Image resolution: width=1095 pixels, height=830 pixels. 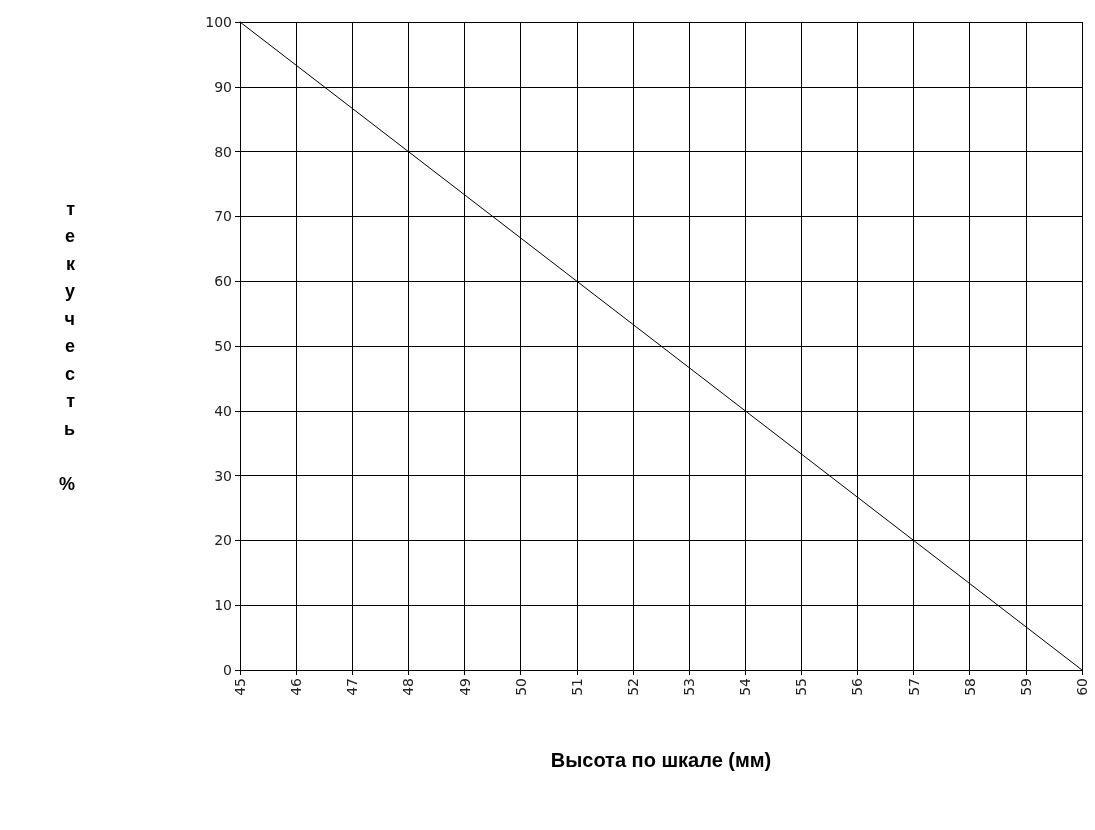 What do you see at coordinates (218, 22) in the screenshot?
I see `y-tick-label: 100` at bounding box center [218, 22].